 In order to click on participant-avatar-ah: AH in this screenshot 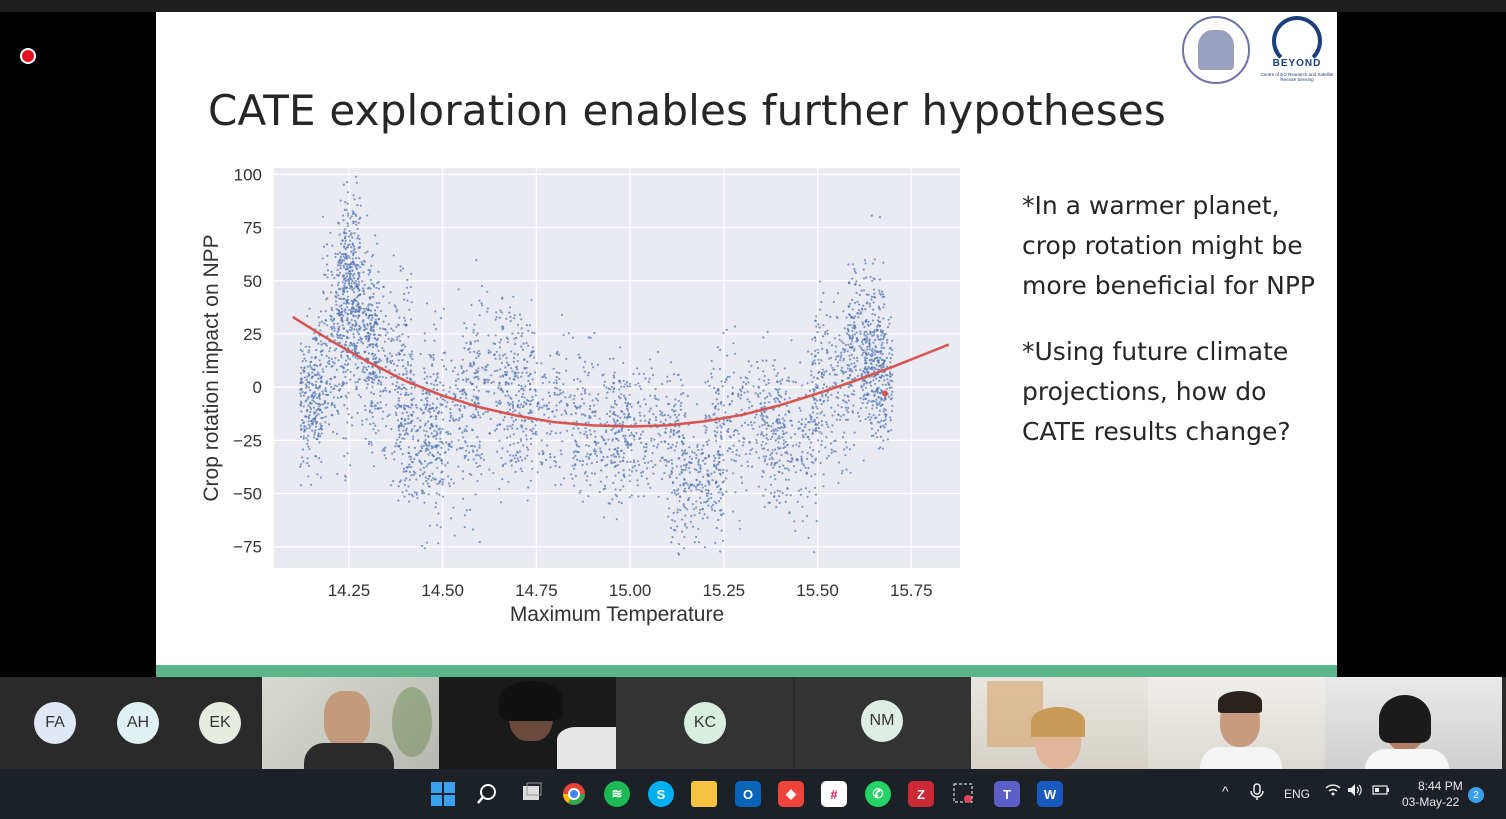, I will do `click(138, 723)`.